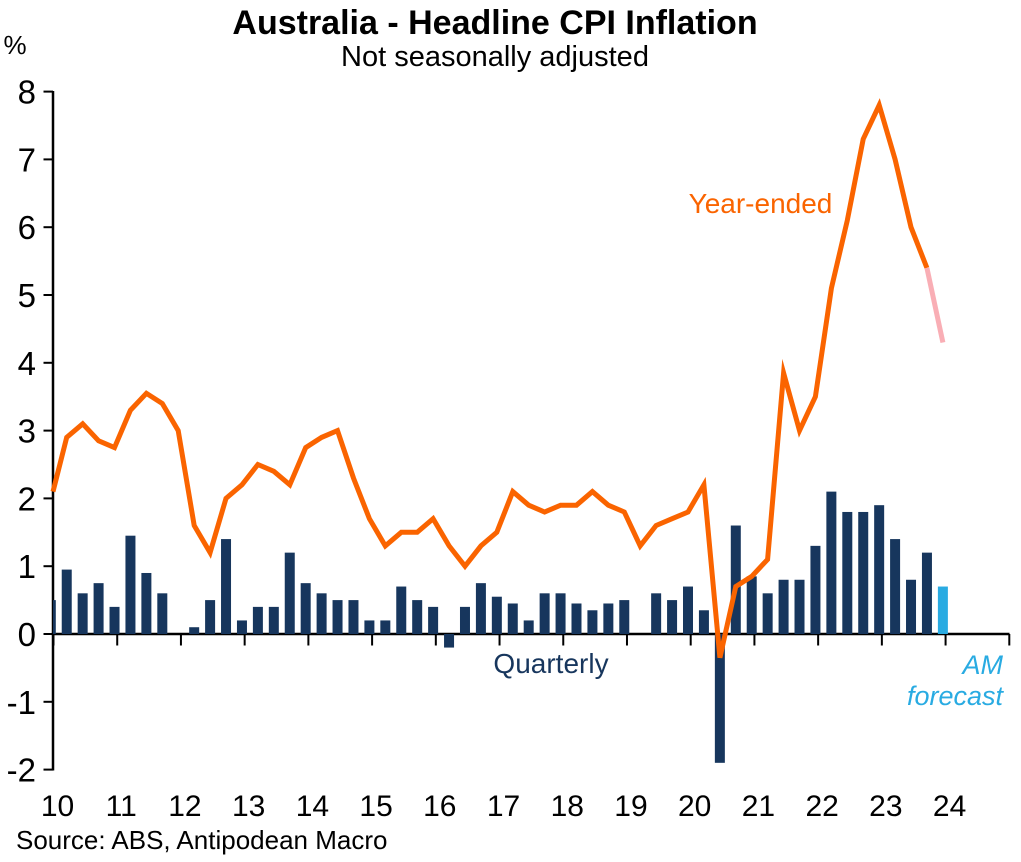 This screenshot has height=862, width=1021. Describe the element at coordinates (27, 295) in the screenshot. I see `y-axis-tick-label: 5` at that location.